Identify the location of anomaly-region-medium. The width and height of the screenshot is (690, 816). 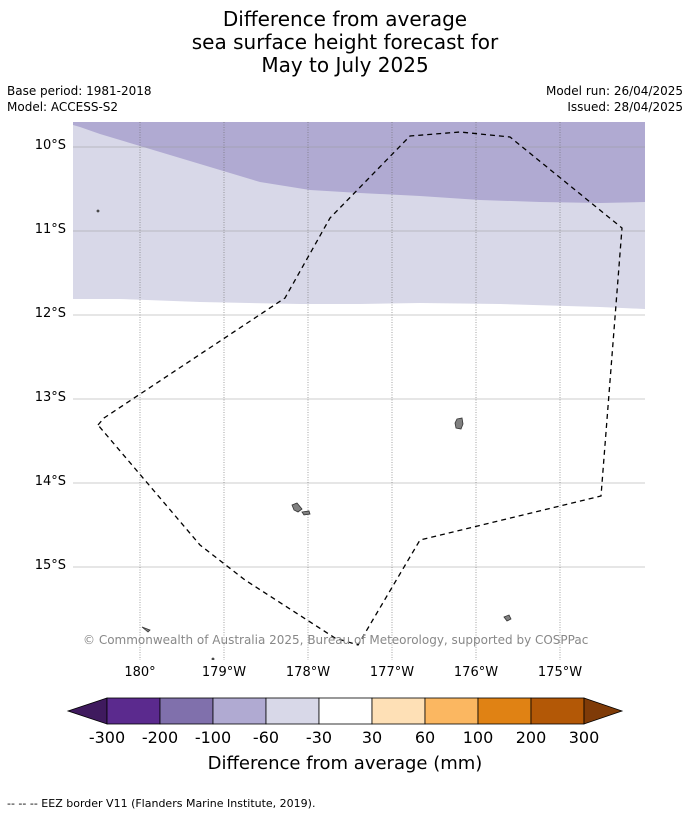
(359, 162).